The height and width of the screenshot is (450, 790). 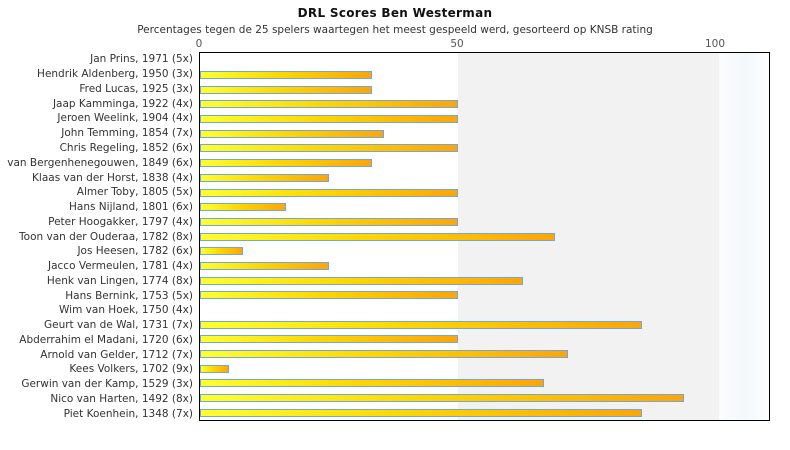 What do you see at coordinates (106, 236) in the screenshot?
I see `y-axis-label: Toon van der Ouderaa, 1782 (8x)` at bounding box center [106, 236].